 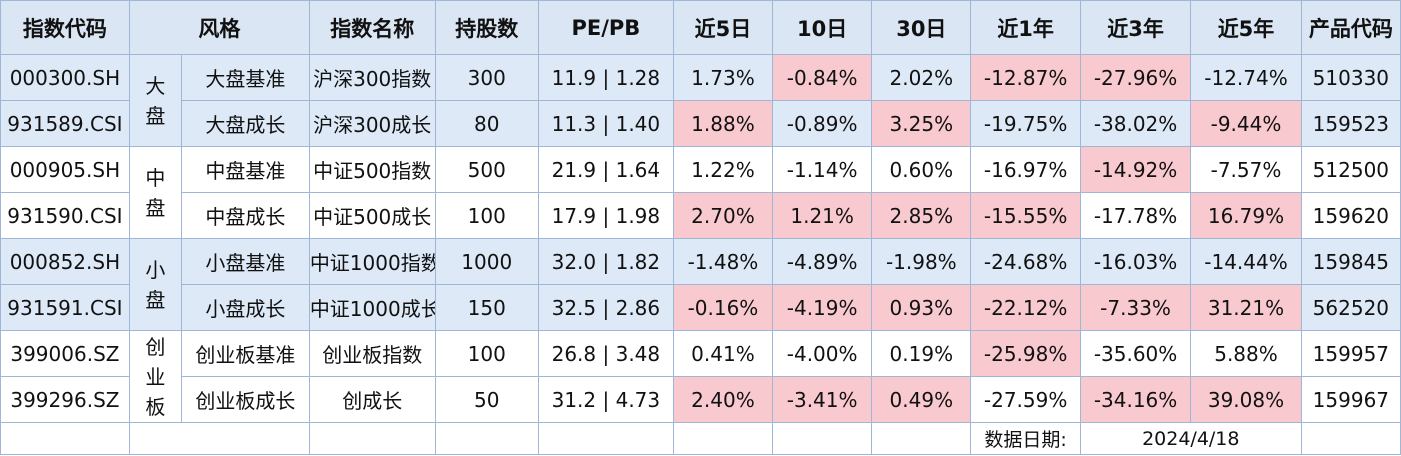 I want to click on return-10d: -0.84%, so click(x=822, y=77).